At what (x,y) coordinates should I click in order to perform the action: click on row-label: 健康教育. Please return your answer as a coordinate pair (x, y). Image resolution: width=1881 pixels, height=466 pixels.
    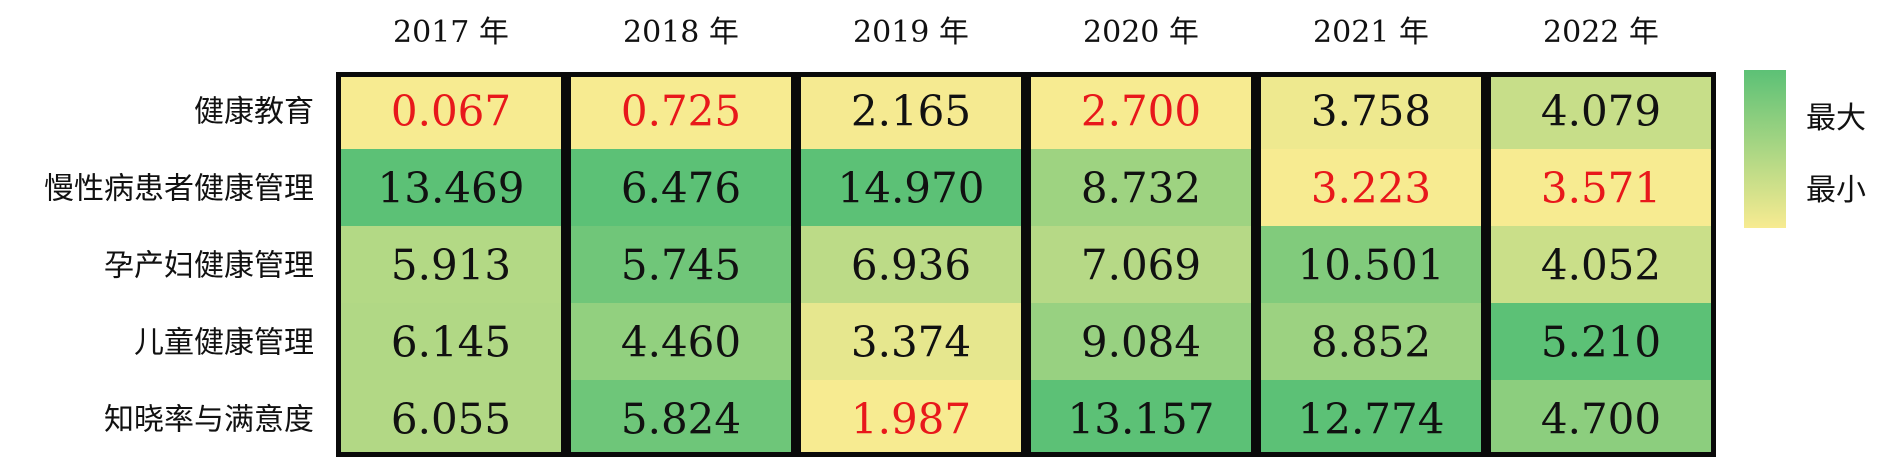
    Looking at the image, I should click on (254, 112).